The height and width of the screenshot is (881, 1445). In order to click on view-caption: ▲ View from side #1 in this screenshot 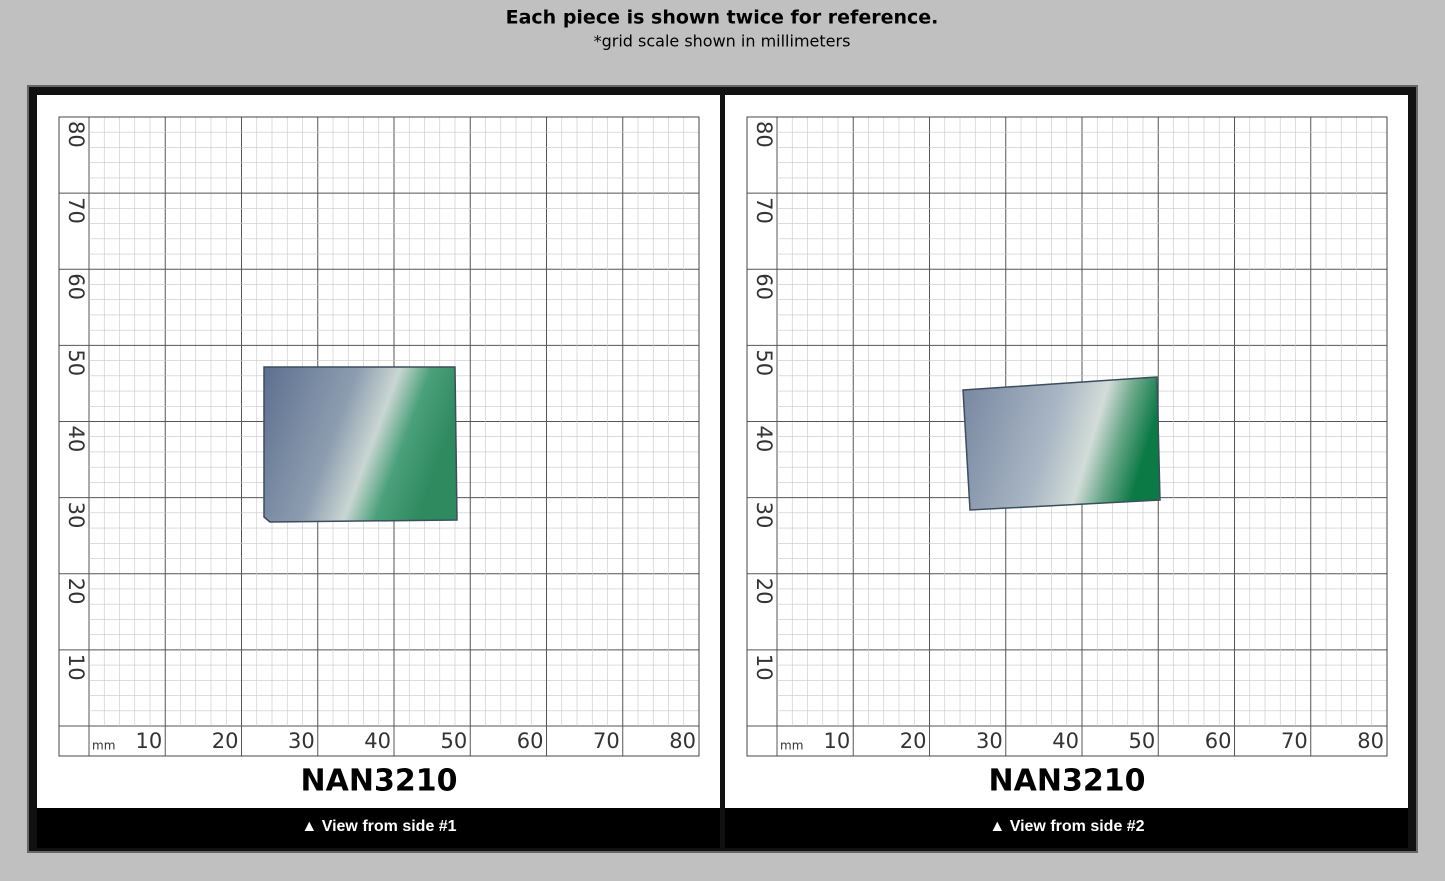, I will do `click(378, 826)`.